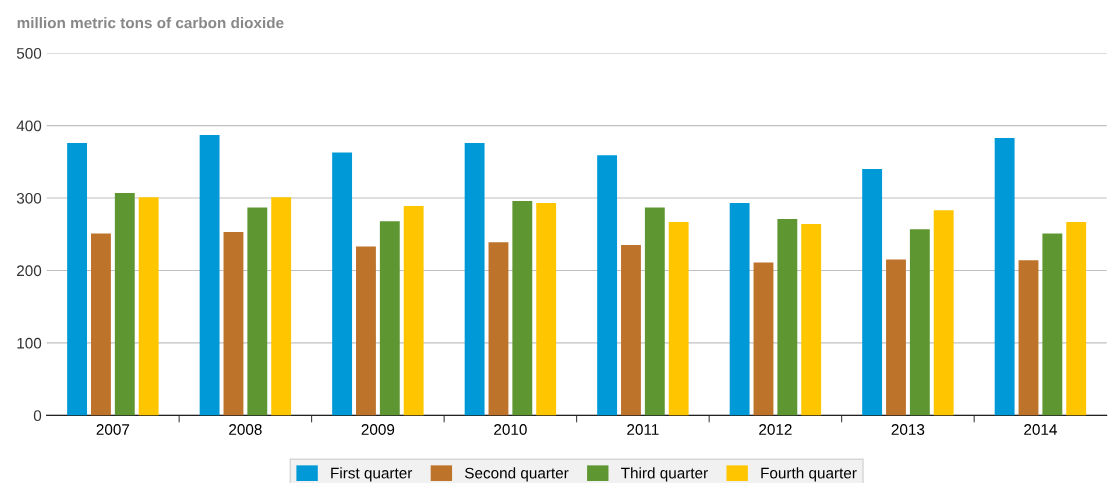 This screenshot has width=1110, height=483. I want to click on x-tick-label: 2009, so click(378, 429).